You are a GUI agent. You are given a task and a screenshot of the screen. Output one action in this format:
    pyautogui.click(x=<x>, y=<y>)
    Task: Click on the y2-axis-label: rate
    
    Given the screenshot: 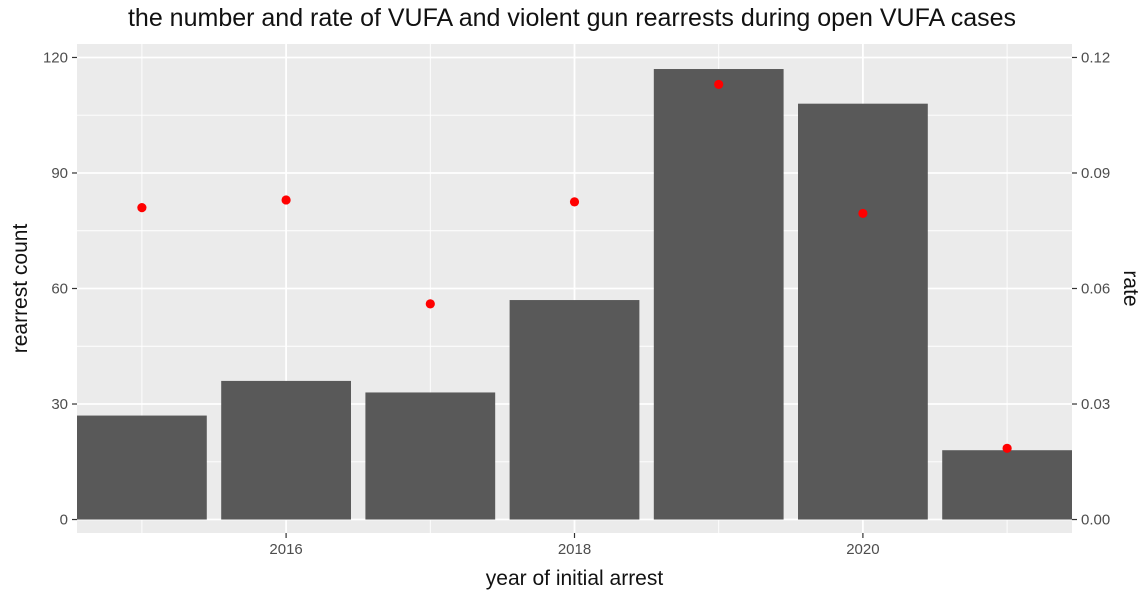 What is the action you would take?
    pyautogui.click(x=1130, y=288)
    